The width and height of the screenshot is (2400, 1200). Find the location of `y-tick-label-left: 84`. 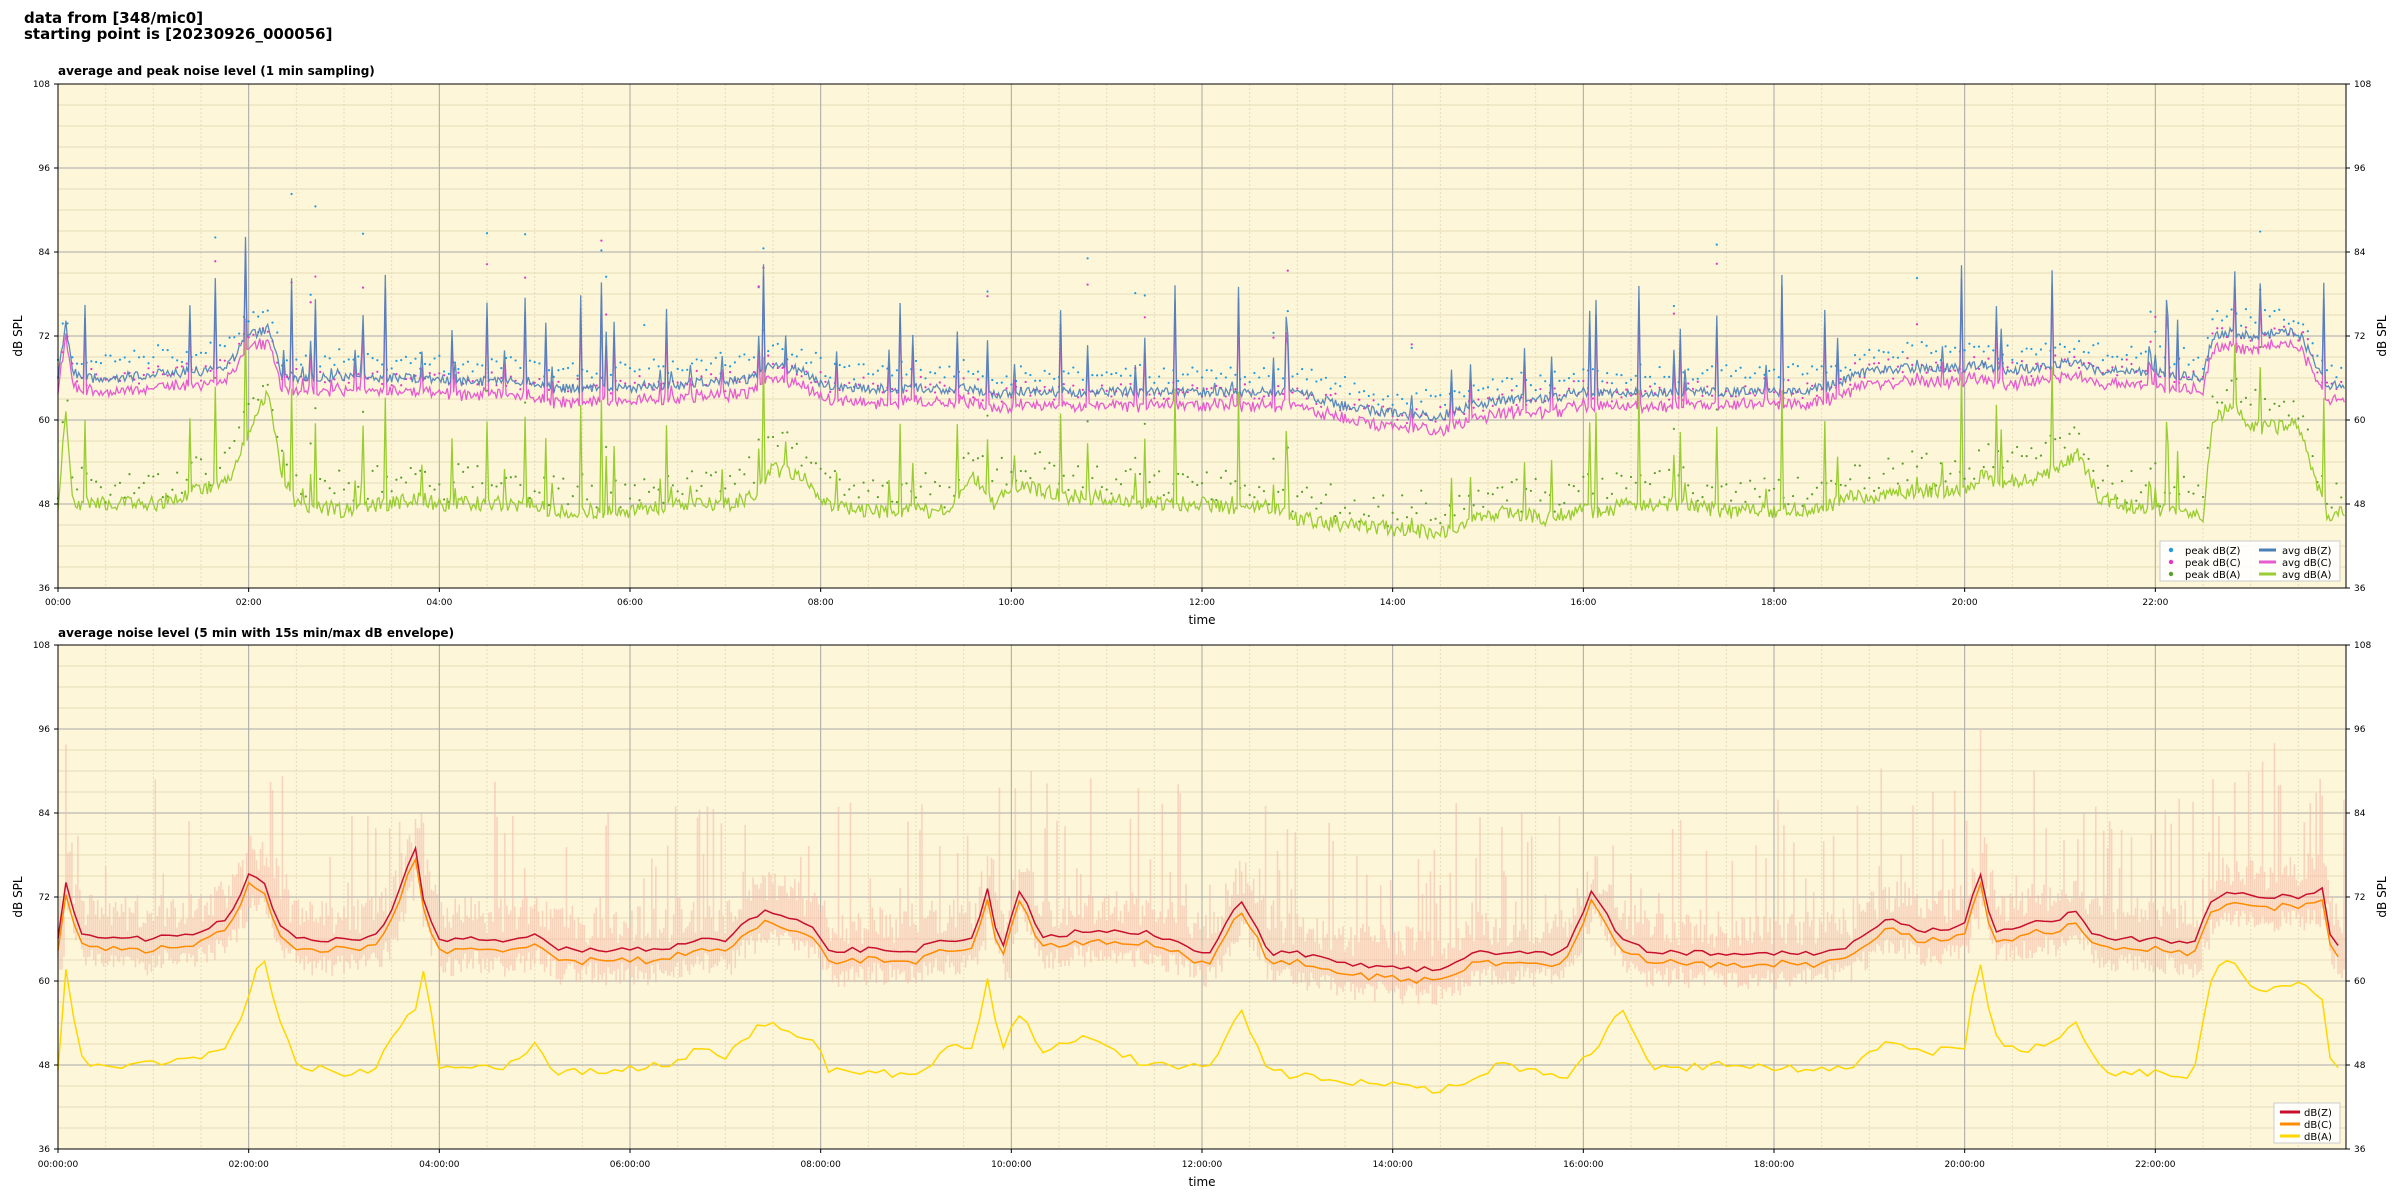

y-tick-label-left: 84 is located at coordinates (45, 253).